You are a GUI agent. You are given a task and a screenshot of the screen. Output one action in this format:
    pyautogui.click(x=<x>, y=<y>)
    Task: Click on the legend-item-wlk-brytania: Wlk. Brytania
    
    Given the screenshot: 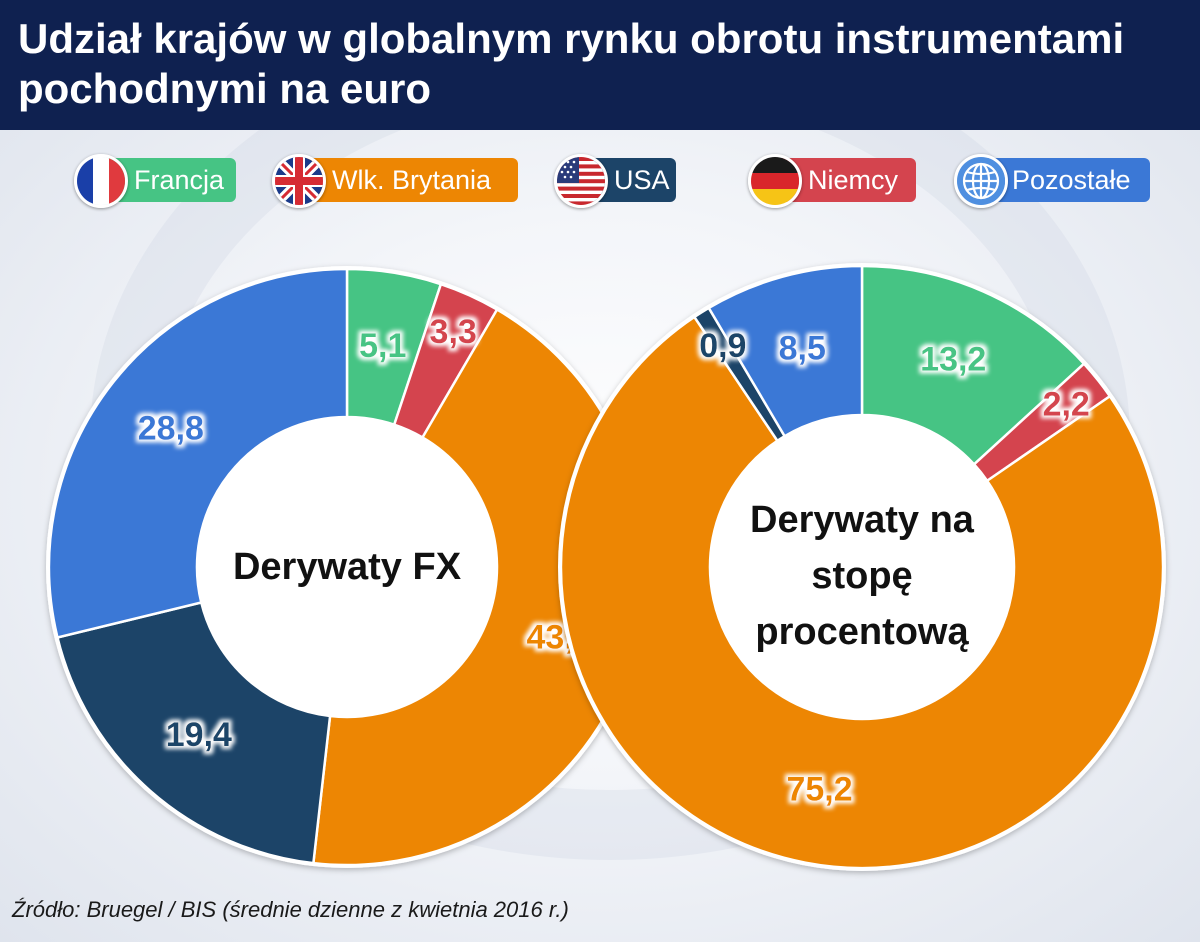 What is the action you would take?
    pyautogui.click(x=395, y=181)
    